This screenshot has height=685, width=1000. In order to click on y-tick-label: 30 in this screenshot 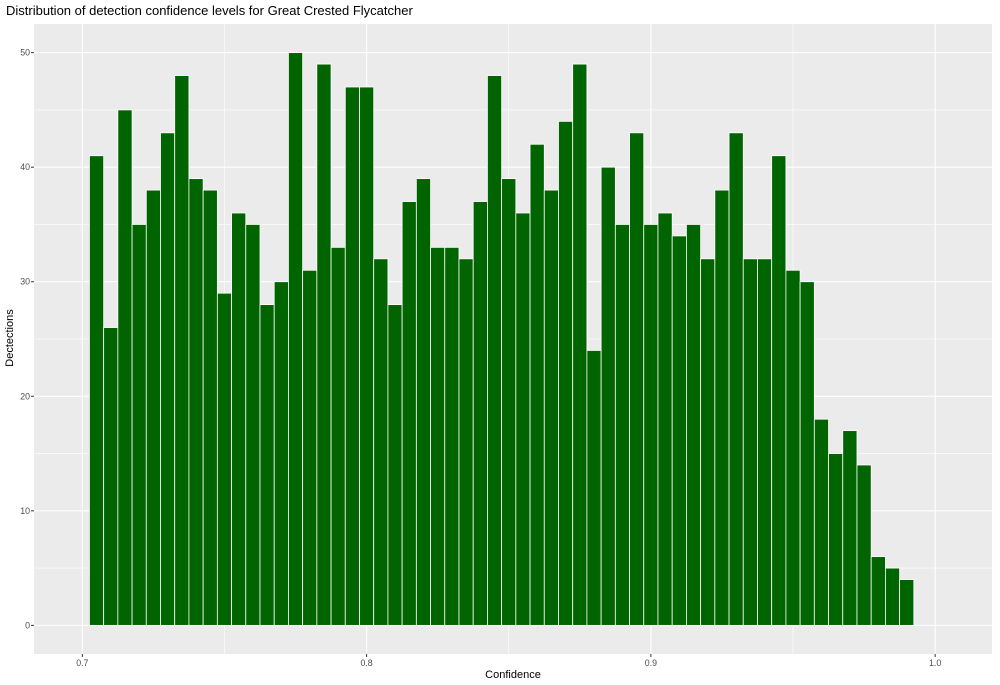, I will do `click(25, 282)`.